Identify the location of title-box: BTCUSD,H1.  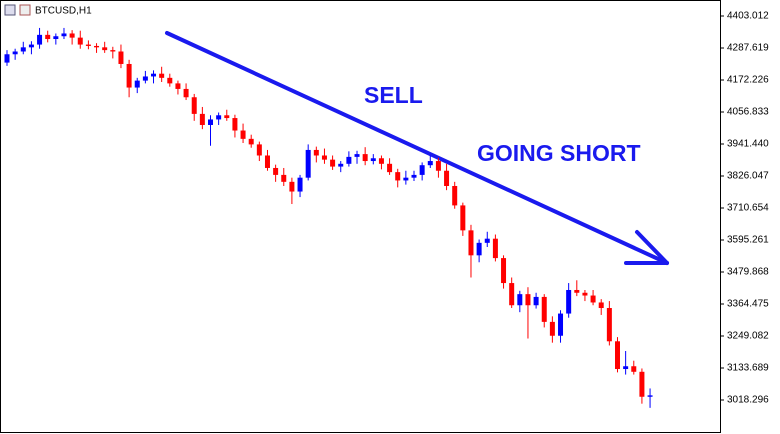
(48, 10).